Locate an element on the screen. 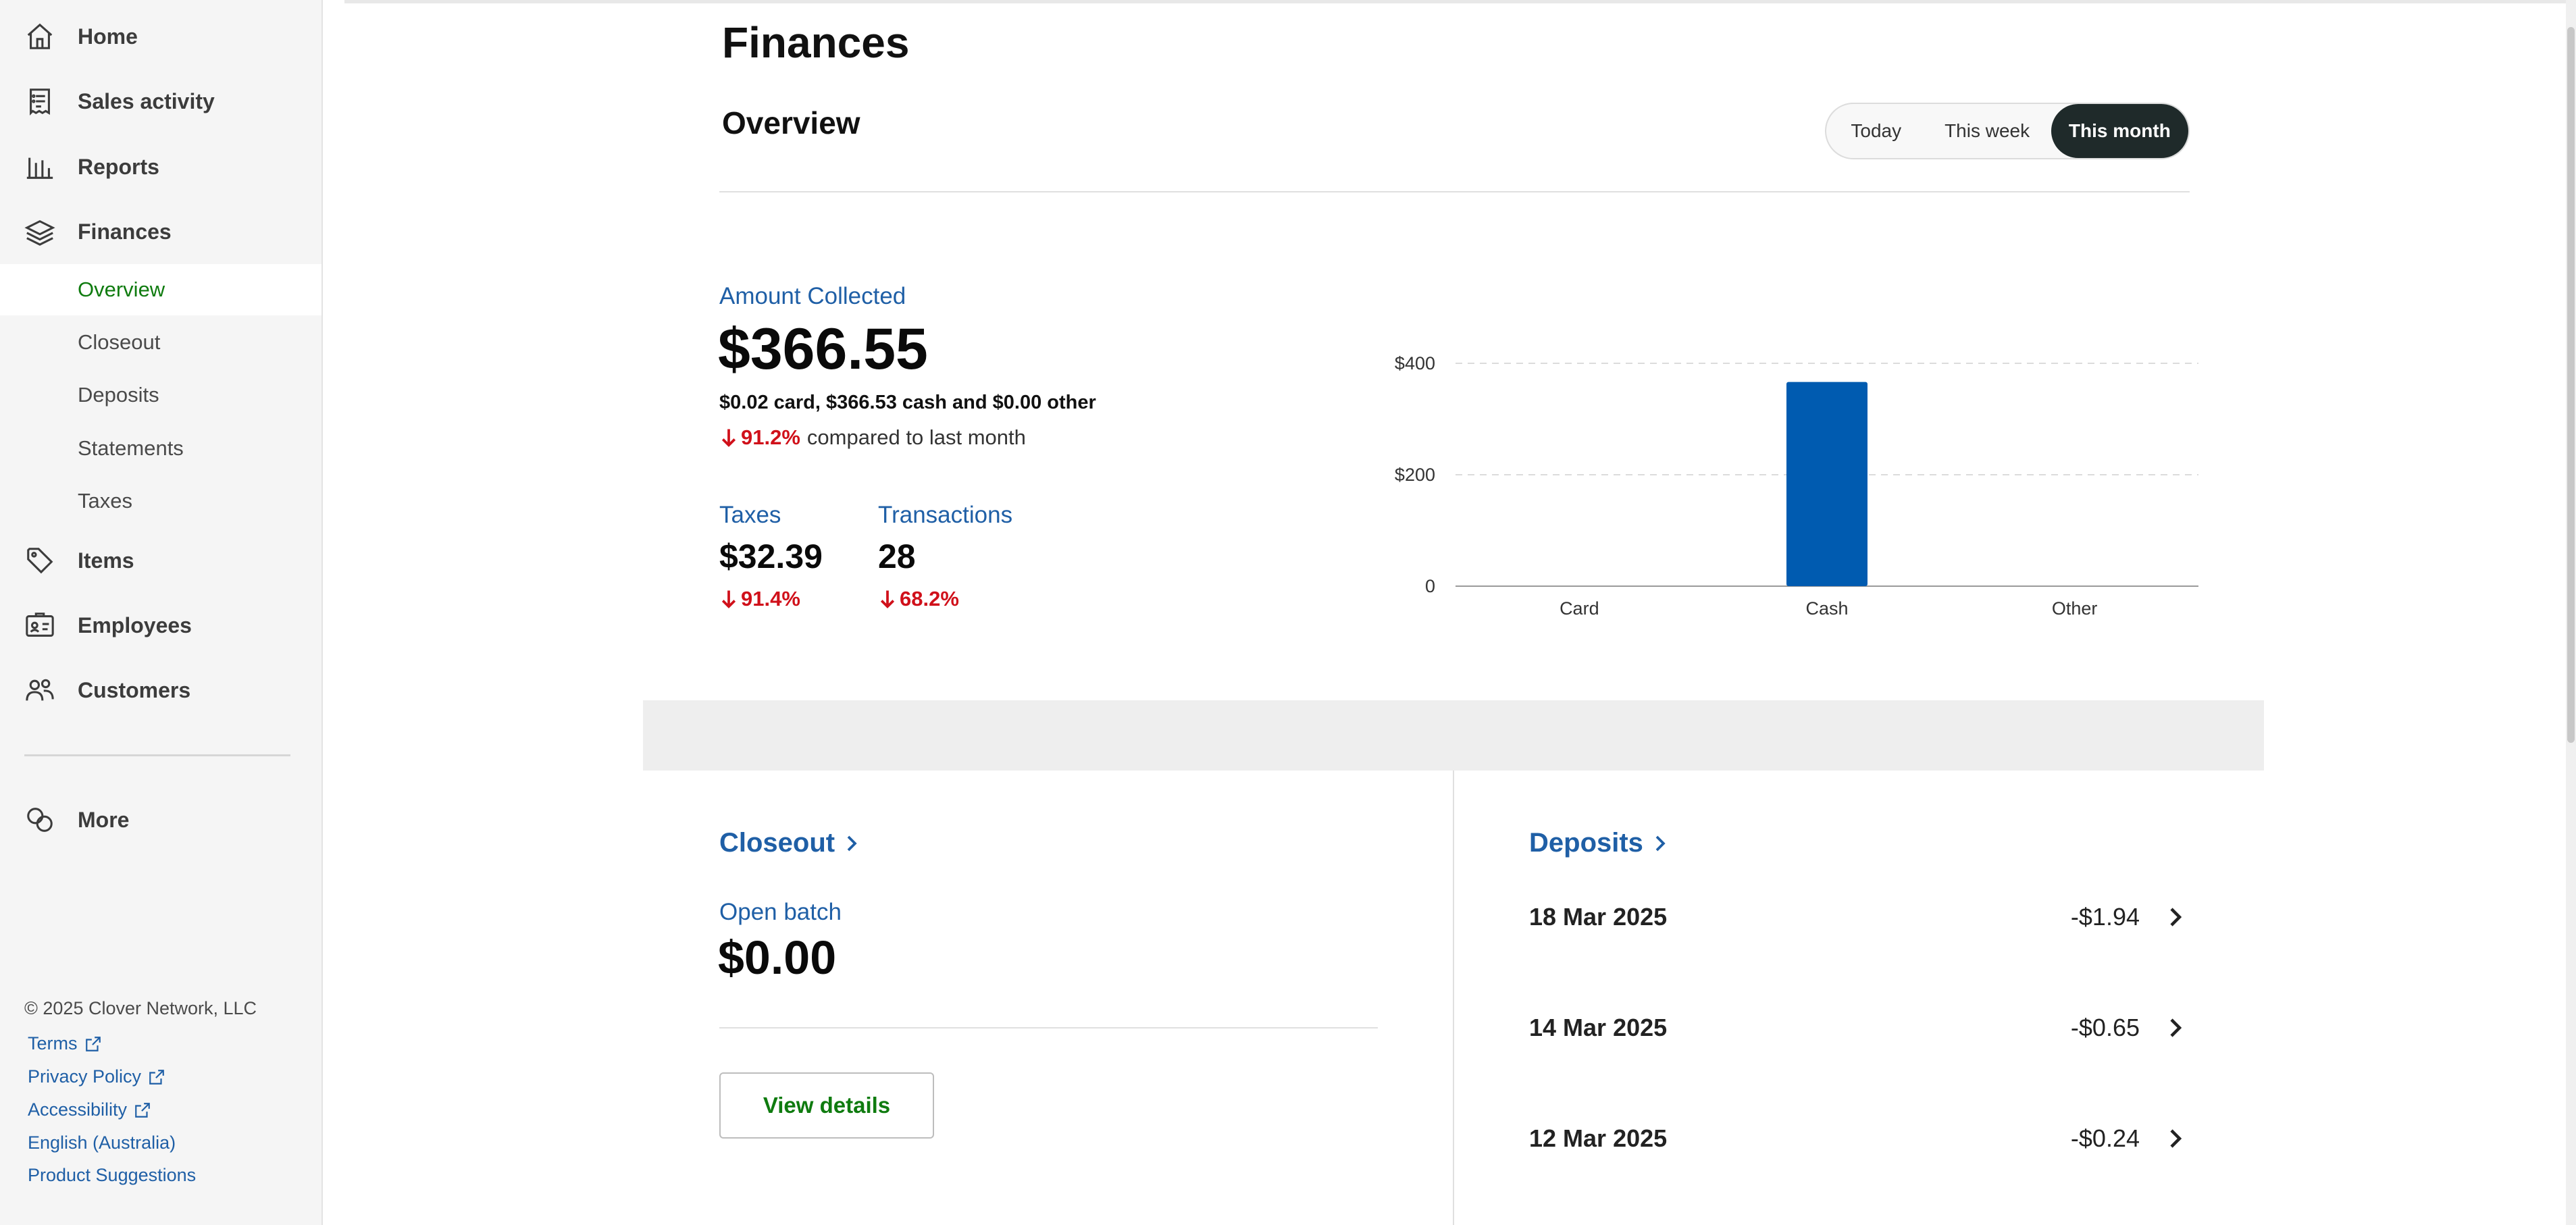 Image resolution: width=2576 pixels, height=1225 pixels. deposit-date: 12 Mar 2025 is located at coordinates (1598, 1138).